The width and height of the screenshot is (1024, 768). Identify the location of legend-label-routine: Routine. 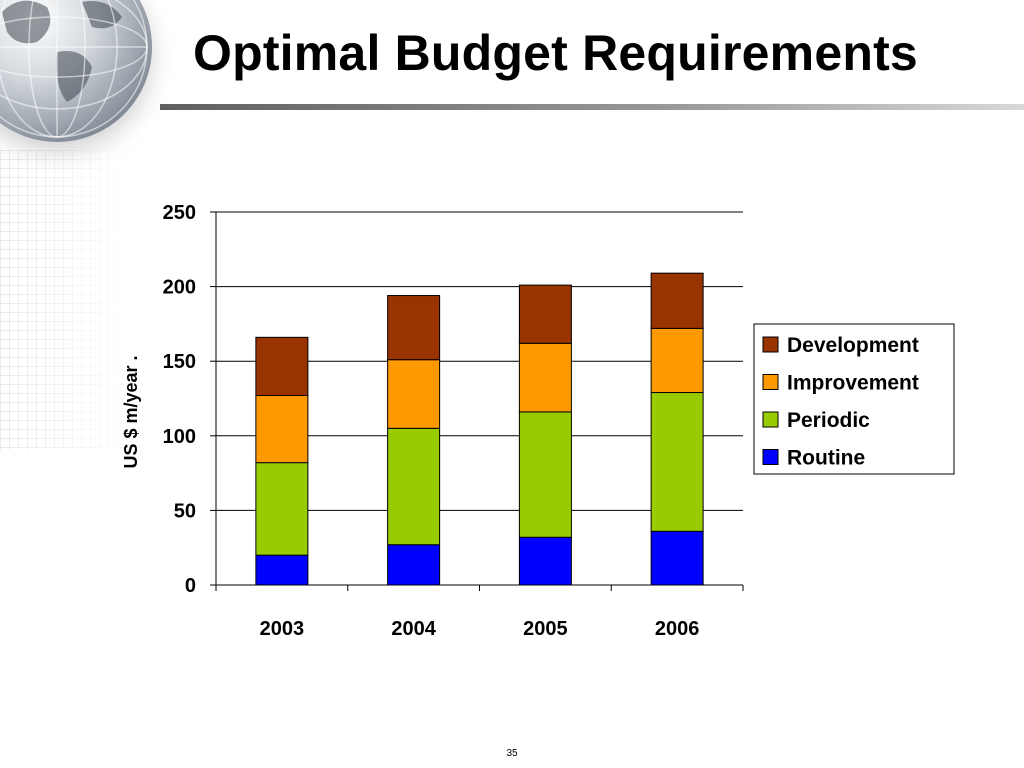
(826, 458).